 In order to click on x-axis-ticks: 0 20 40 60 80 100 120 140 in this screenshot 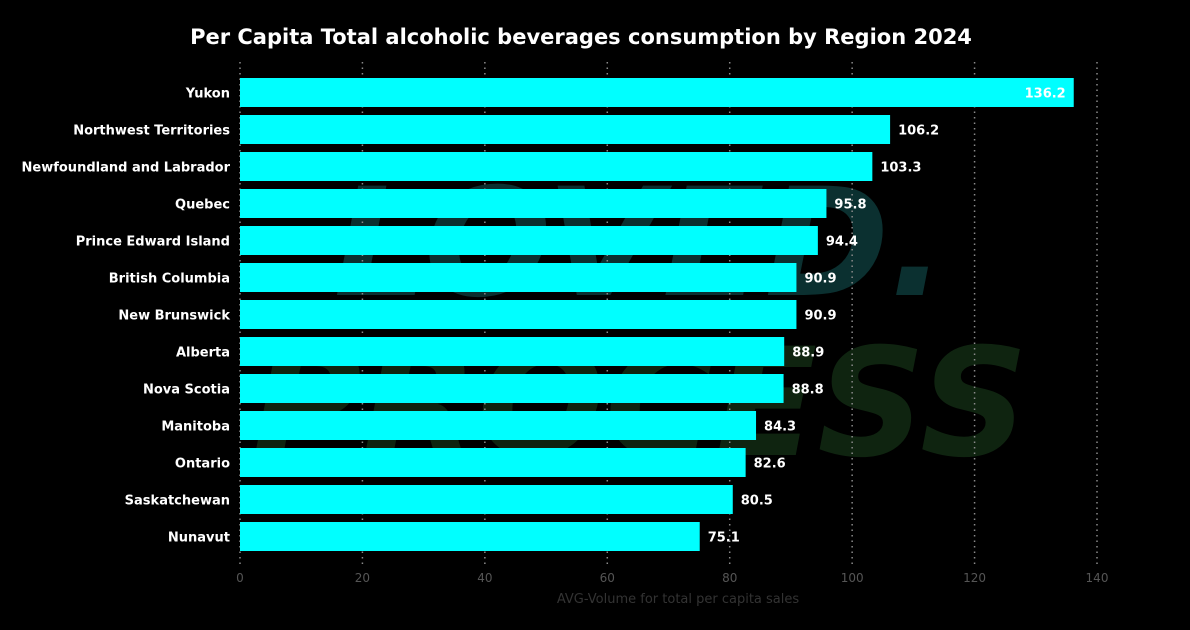, I will do `click(672, 578)`.